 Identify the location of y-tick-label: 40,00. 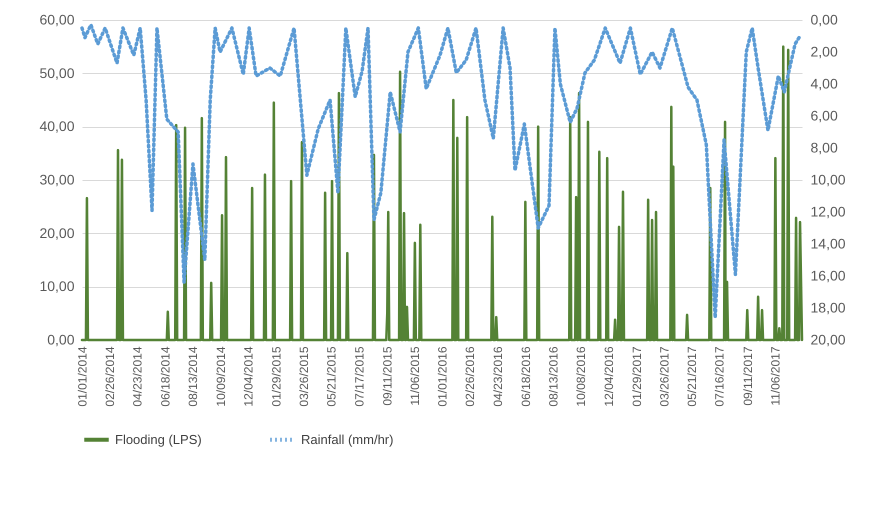
(57, 126).